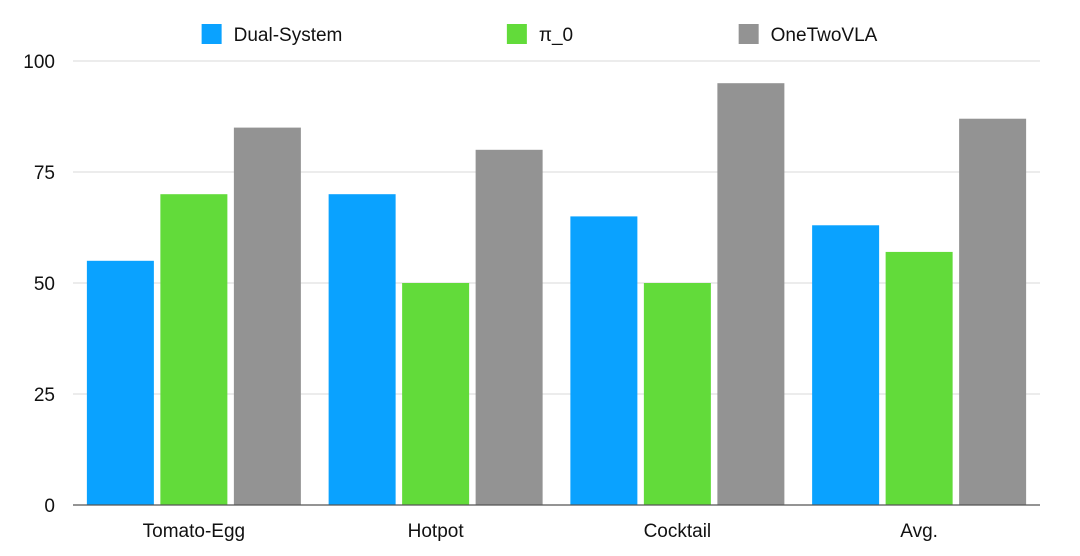 The width and height of the screenshot is (1080, 556). Describe the element at coordinates (49, 506) in the screenshot. I see `y-tick-label: 0` at that location.